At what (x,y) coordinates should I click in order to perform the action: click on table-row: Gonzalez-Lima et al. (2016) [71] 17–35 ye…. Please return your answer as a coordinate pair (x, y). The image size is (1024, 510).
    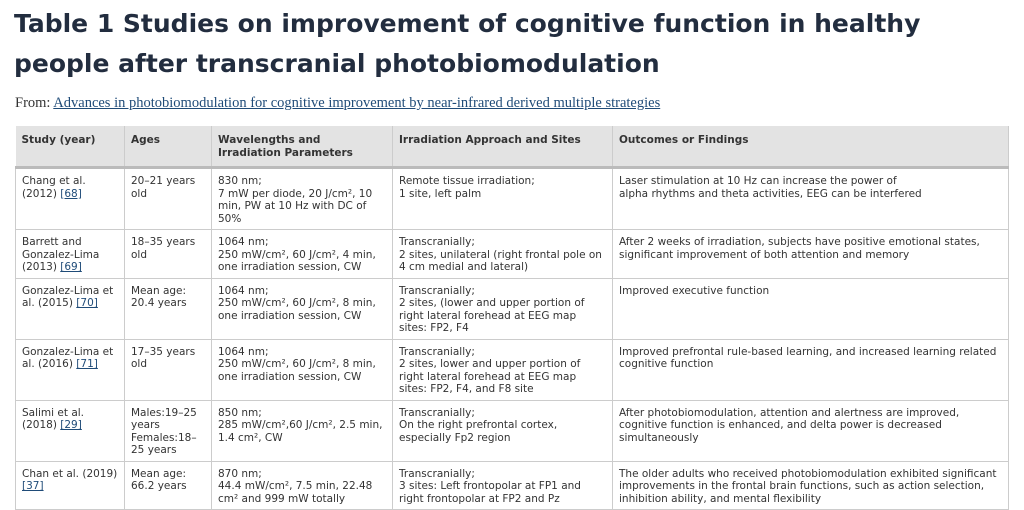
    Looking at the image, I should click on (512, 369).